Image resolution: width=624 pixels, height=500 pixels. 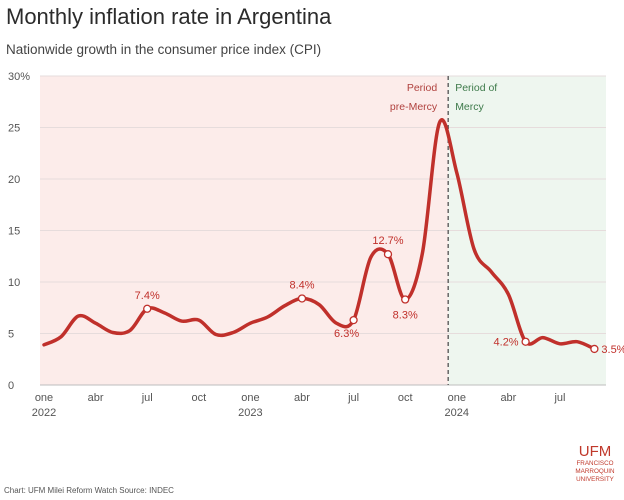 I want to click on data-label: 4.2%, so click(x=506, y=343).